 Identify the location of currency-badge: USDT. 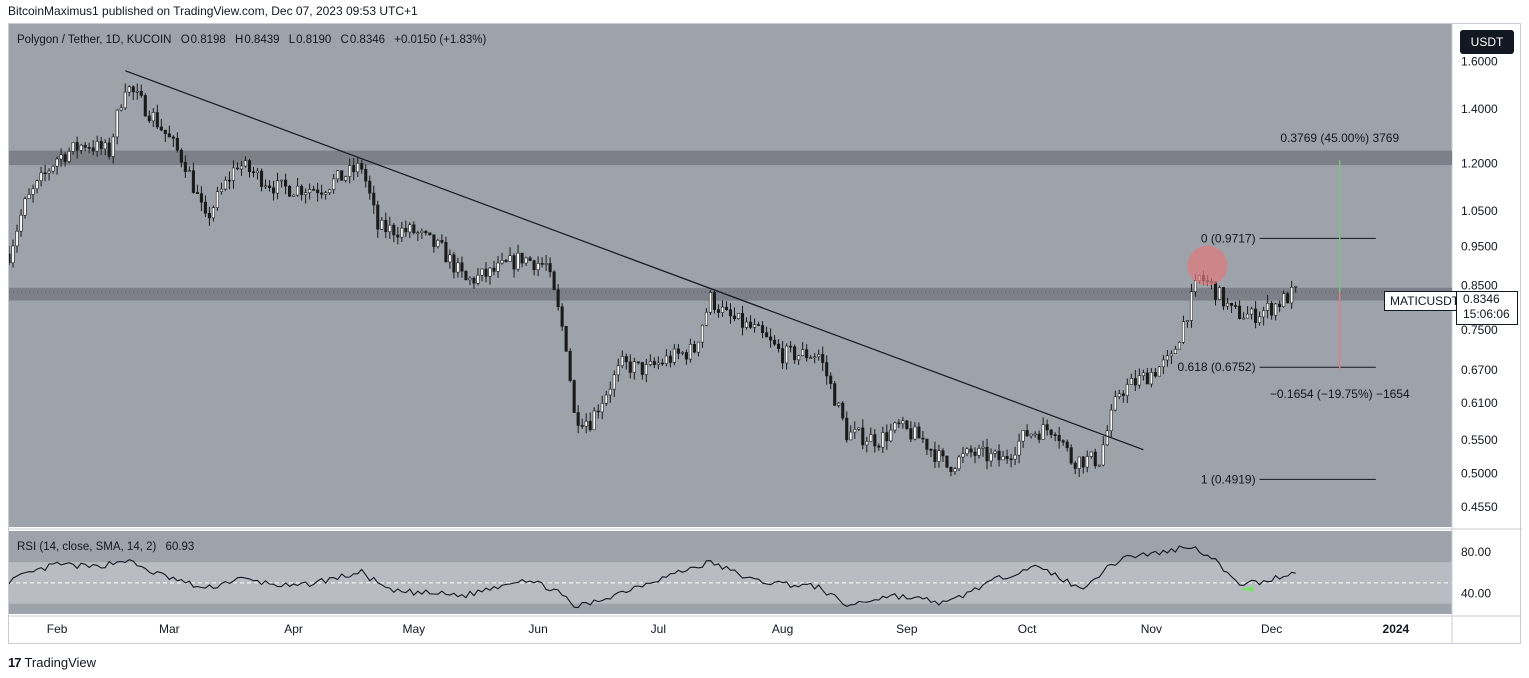
(1487, 42).